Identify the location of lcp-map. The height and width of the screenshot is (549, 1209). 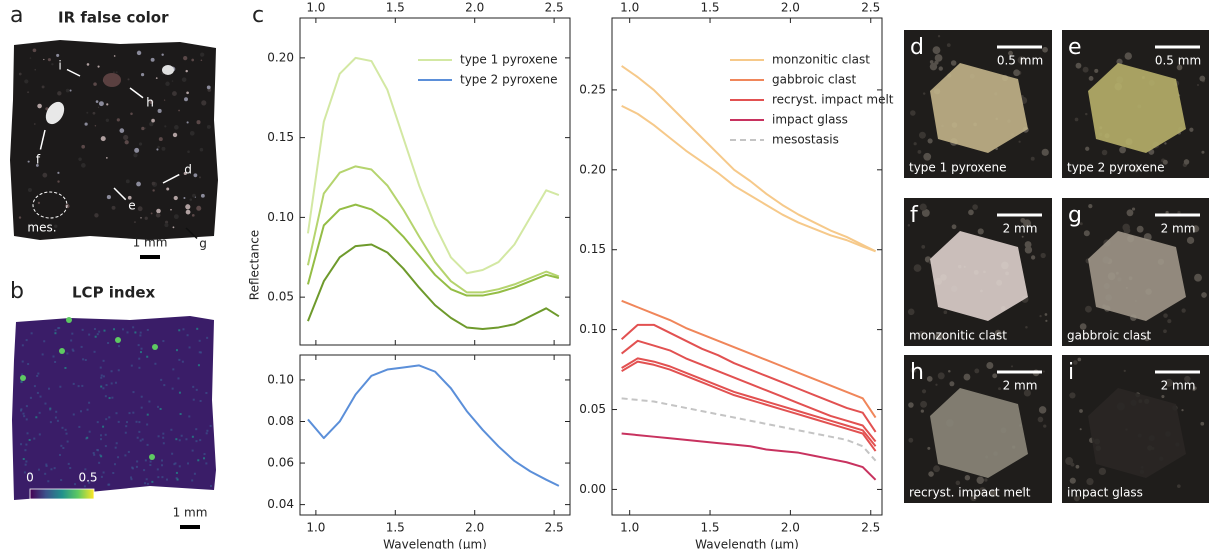
(114, 408).